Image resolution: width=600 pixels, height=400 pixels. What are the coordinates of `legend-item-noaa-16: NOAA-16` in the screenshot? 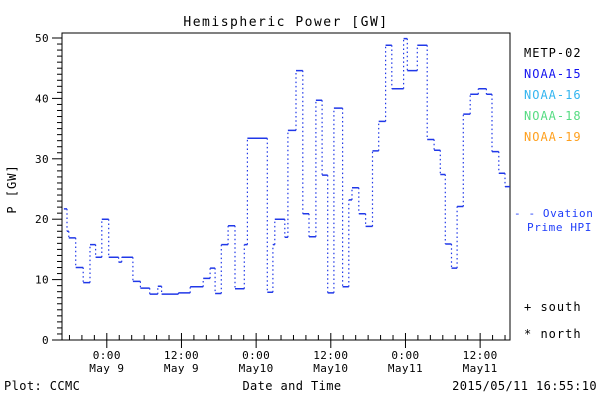 It's located at (553, 95).